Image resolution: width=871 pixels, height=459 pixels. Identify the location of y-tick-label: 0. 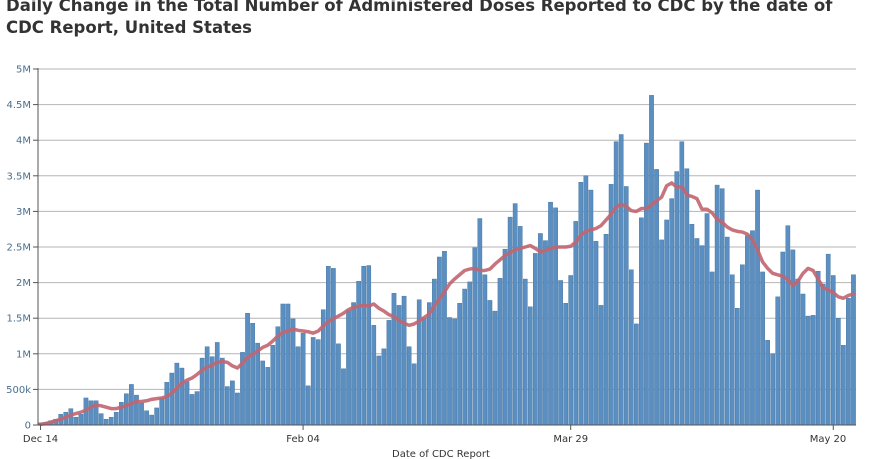
(28, 426).